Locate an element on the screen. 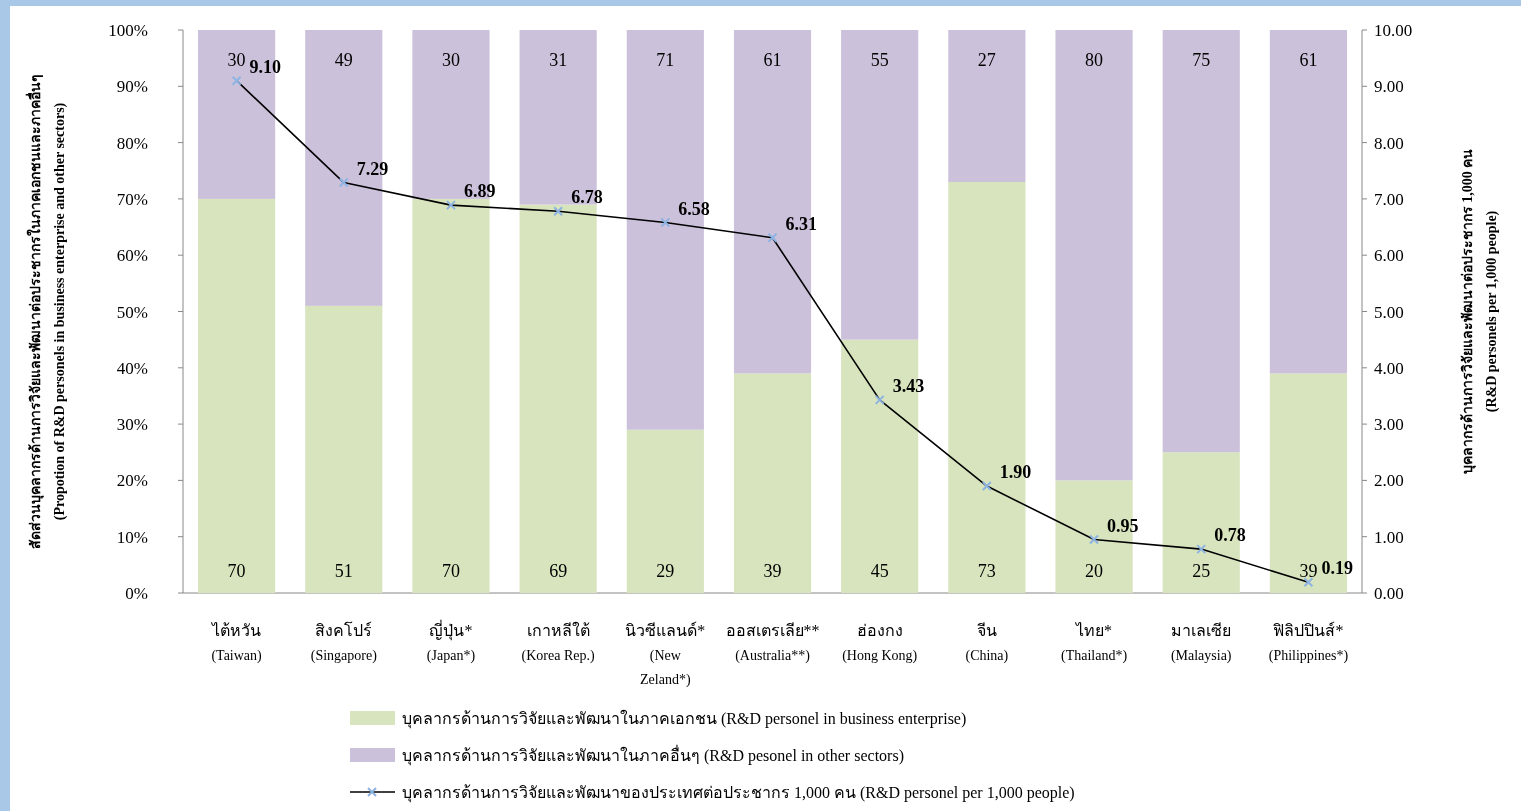 Image resolution: width=1521 pixels, height=811 pixels. data-label: 3.43 is located at coordinates (908, 385).